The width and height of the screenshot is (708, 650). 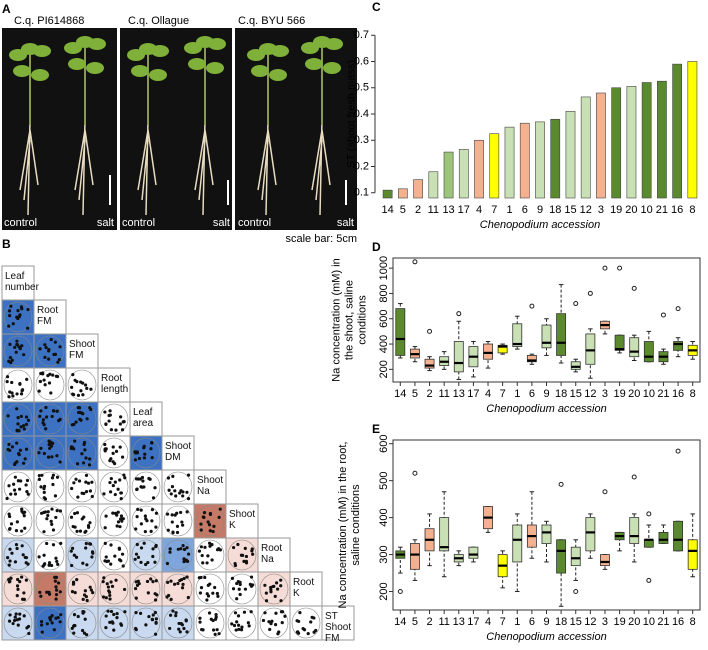 I want to click on panel-label: E, so click(x=376, y=429).